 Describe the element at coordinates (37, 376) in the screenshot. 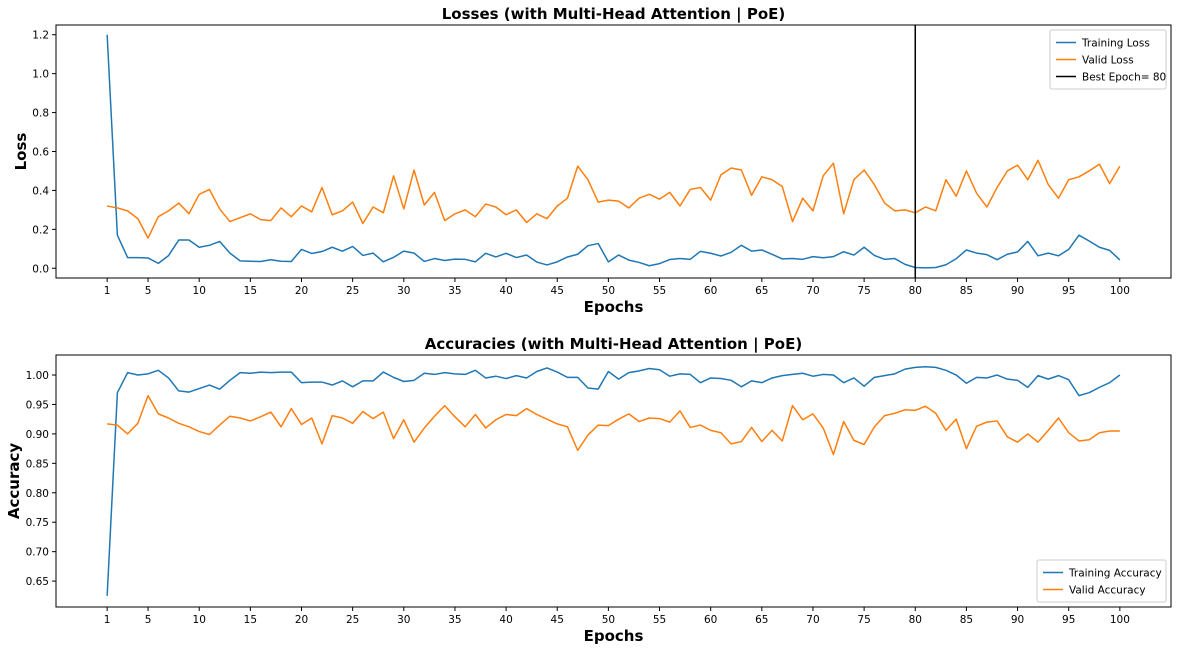

I see `y-tick-label: 1.00` at that location.